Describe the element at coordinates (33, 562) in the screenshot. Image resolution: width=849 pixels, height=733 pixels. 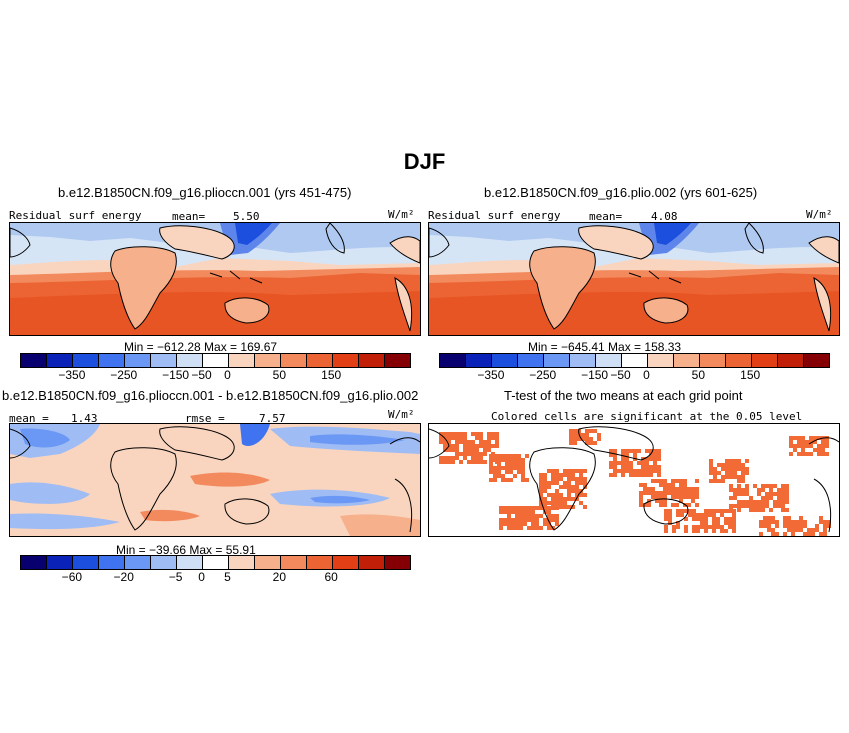
I see `panel3-colorbar-swatch` at that location.